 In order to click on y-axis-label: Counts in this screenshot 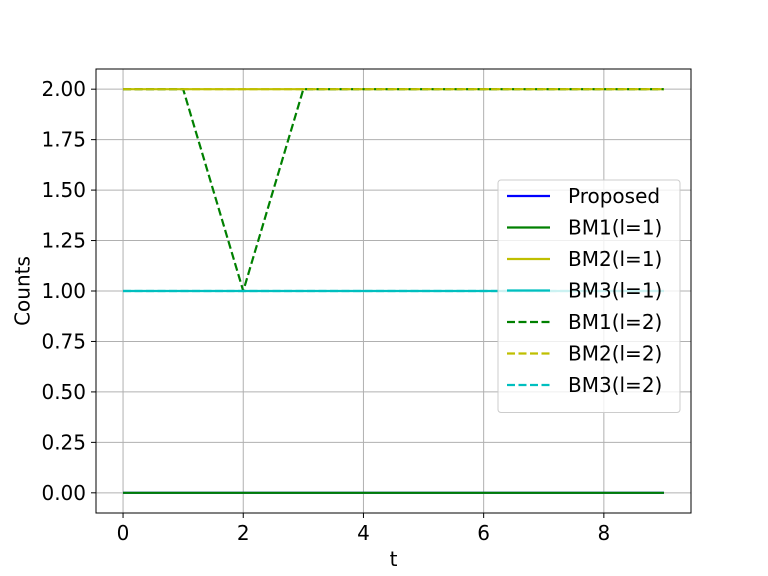, I will do `click(23, 291)`.